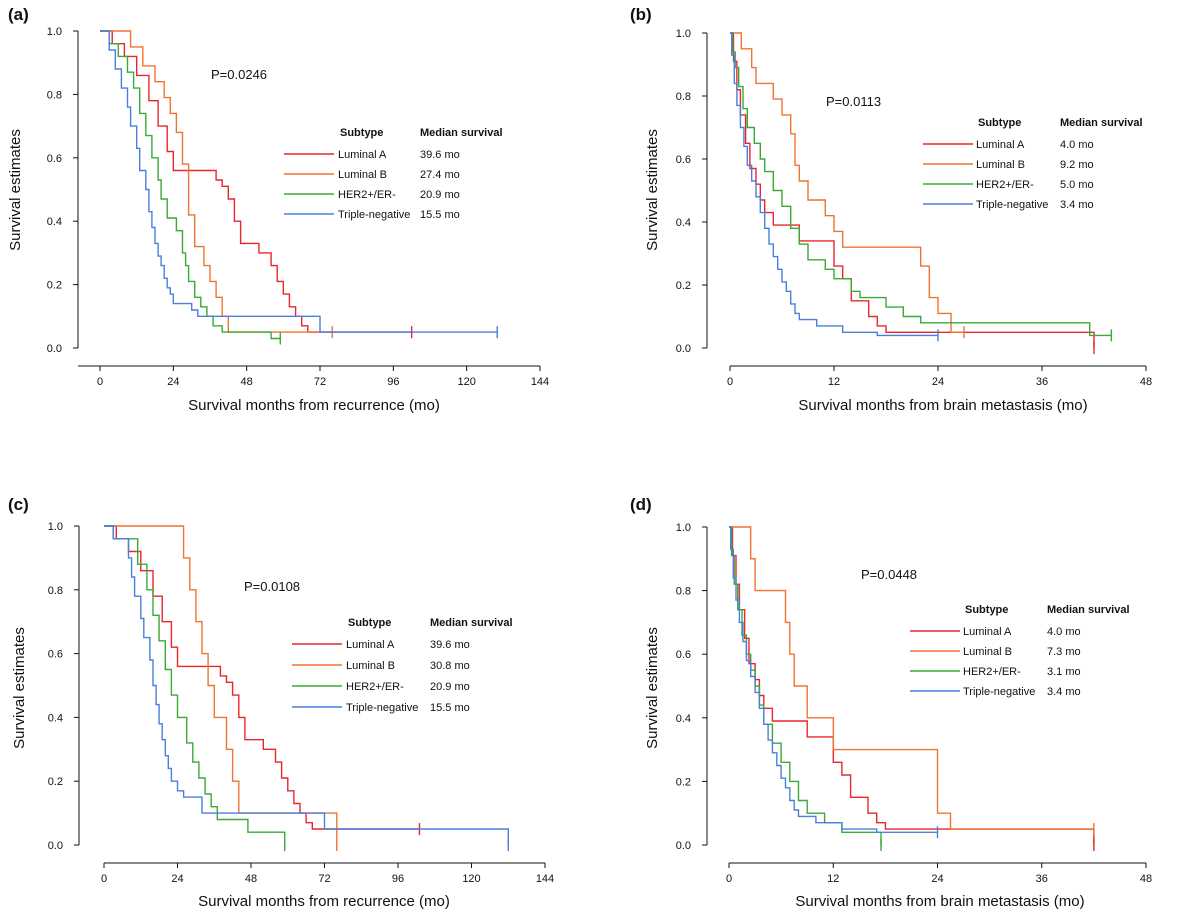  I want to click on legend-median: 27.4 mo, so click(440, 175).